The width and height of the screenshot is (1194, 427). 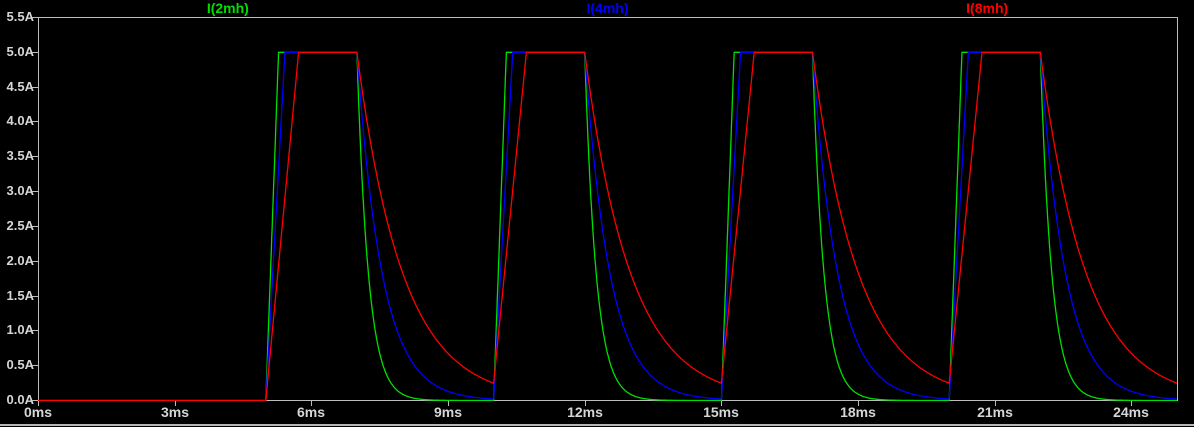 What do you see at coordinates (20, 364) in the screenshot?
I see `y-tick-label: 0.5A` at bounding box center [20, 364].